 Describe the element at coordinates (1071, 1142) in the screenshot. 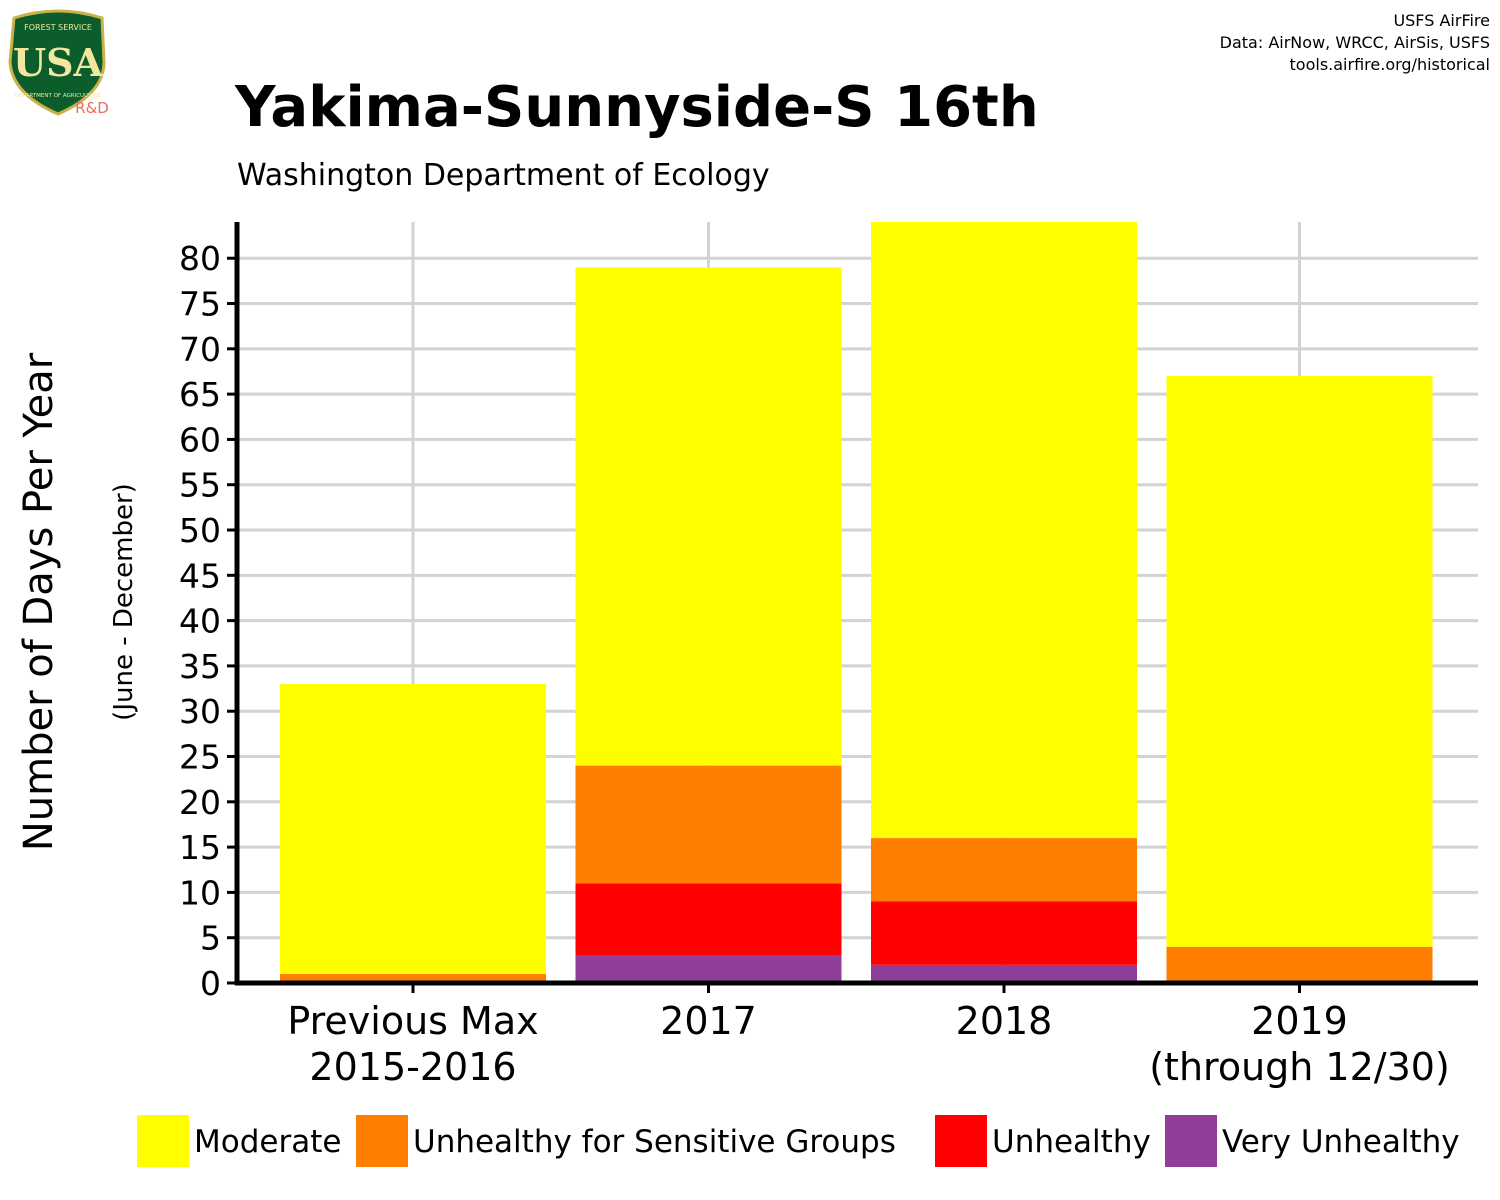

I see `legend-label: Unhealthy` at that location.